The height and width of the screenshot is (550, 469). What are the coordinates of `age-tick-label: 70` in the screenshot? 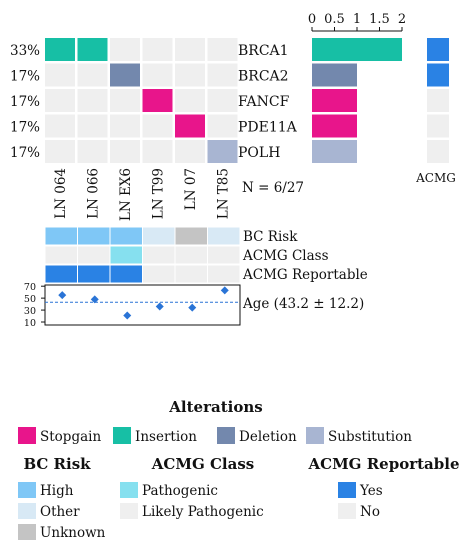 It's located at (30, 287).